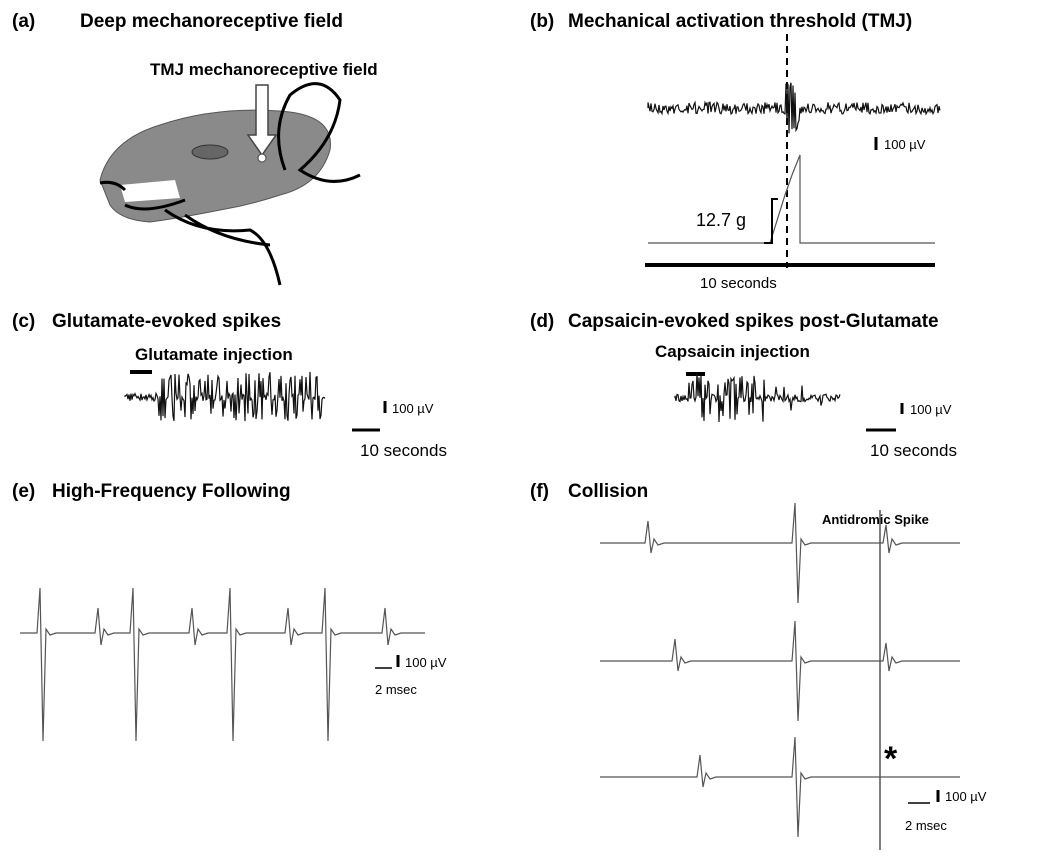 The width and height of the screenshot is (1050, 859). Describe the element at coordinates (542, 321) in the screenshot. I see `panel-letter: (d)` at that location.